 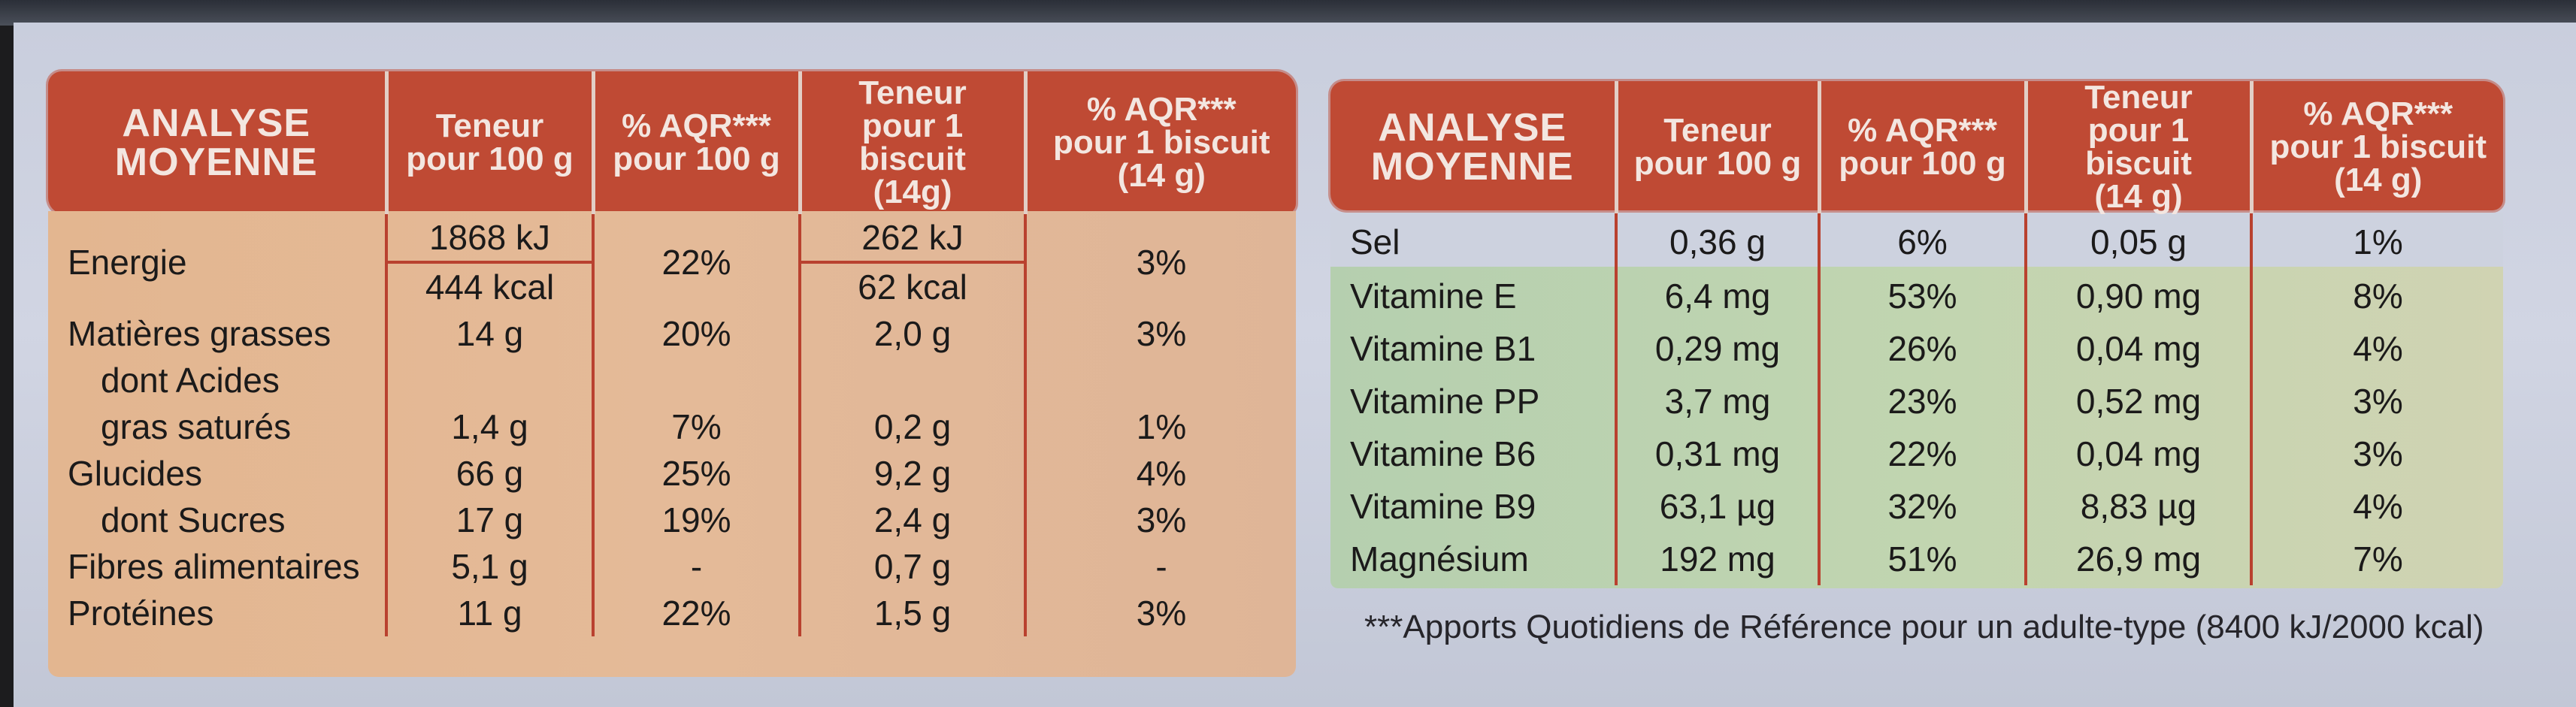 I want to click on cell-teneur-100g: 0,29 mg, so click(x=1717, y=349).